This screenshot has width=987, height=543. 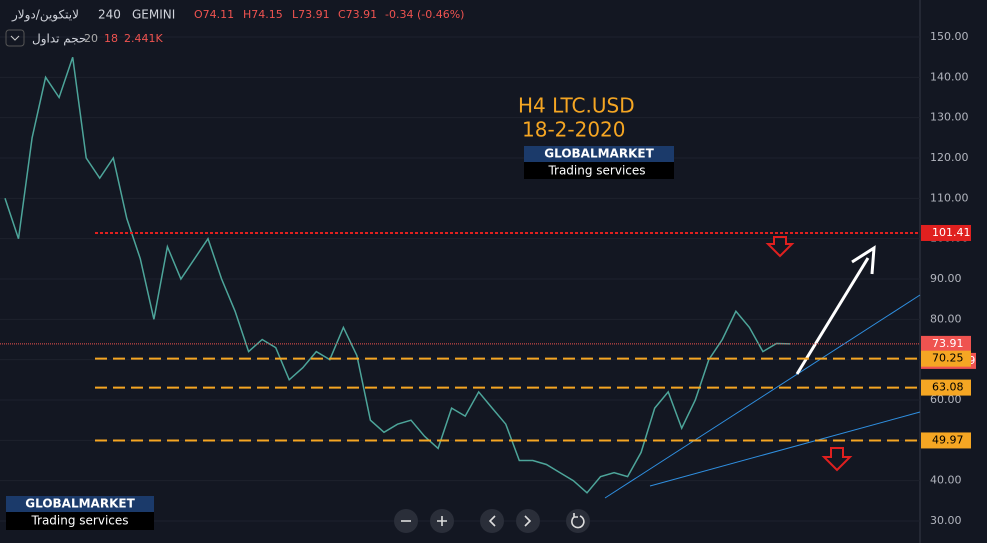 What do you see at coordinates (951, 232) in the screenshot?
I see `price-label: 101.41` at bounding box center [951, 232].